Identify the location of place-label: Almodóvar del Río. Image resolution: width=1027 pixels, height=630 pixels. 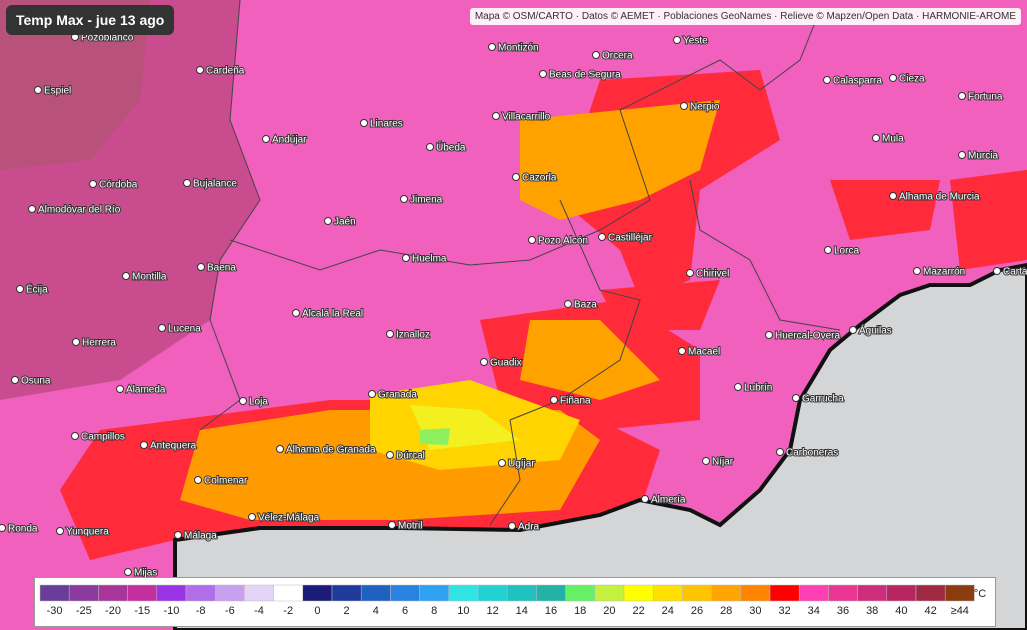
(79, 210).